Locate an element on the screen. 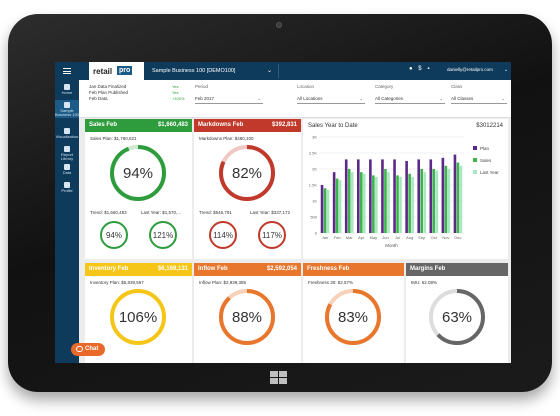  sales-gauge: 94% is located at coordinates (138, 173).